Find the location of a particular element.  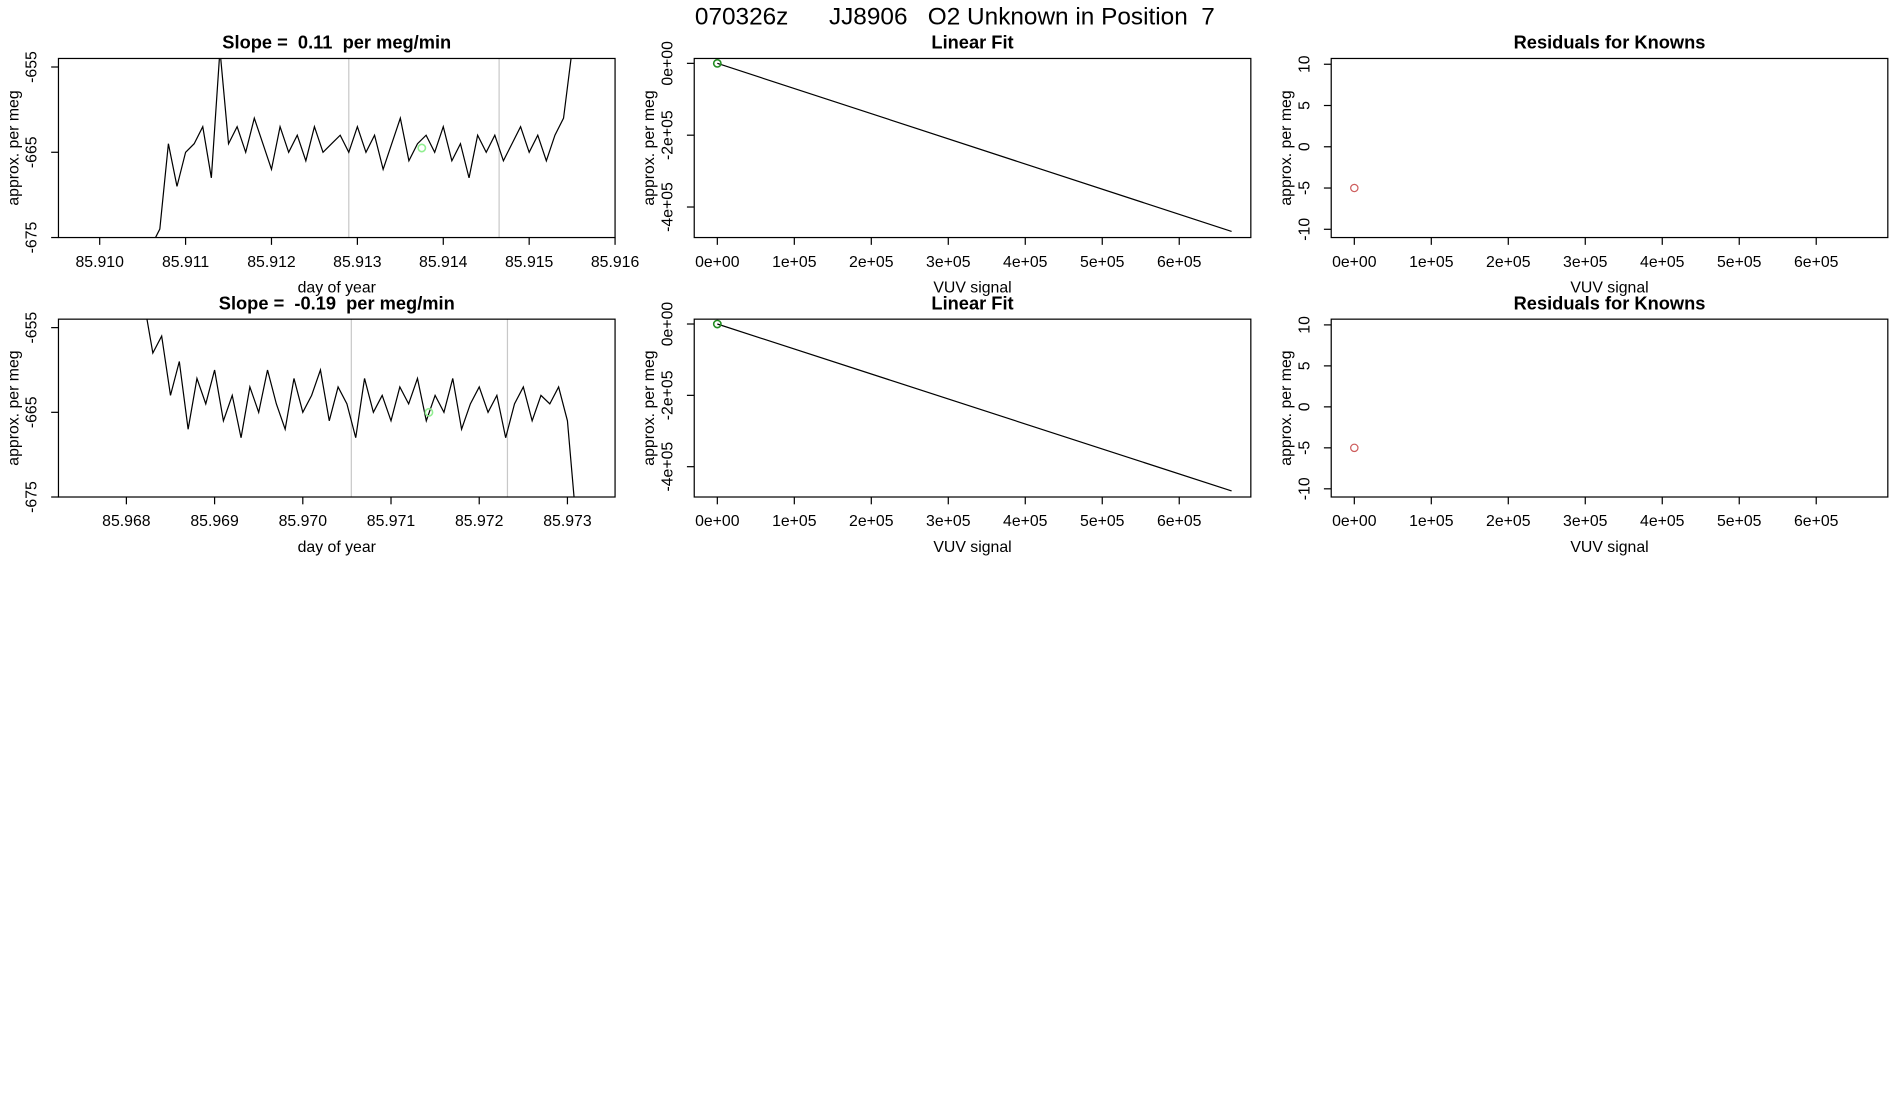

x-tick-label: 85.968 is located at coordinates (126, 521).